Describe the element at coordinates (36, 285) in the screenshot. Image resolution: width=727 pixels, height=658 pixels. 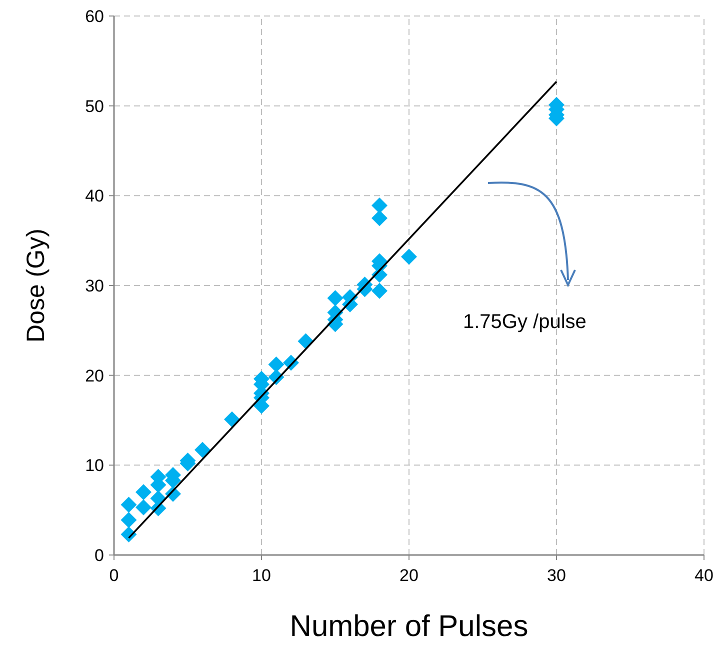
I see `y-axis-title: Dose (Gy)` at that location.